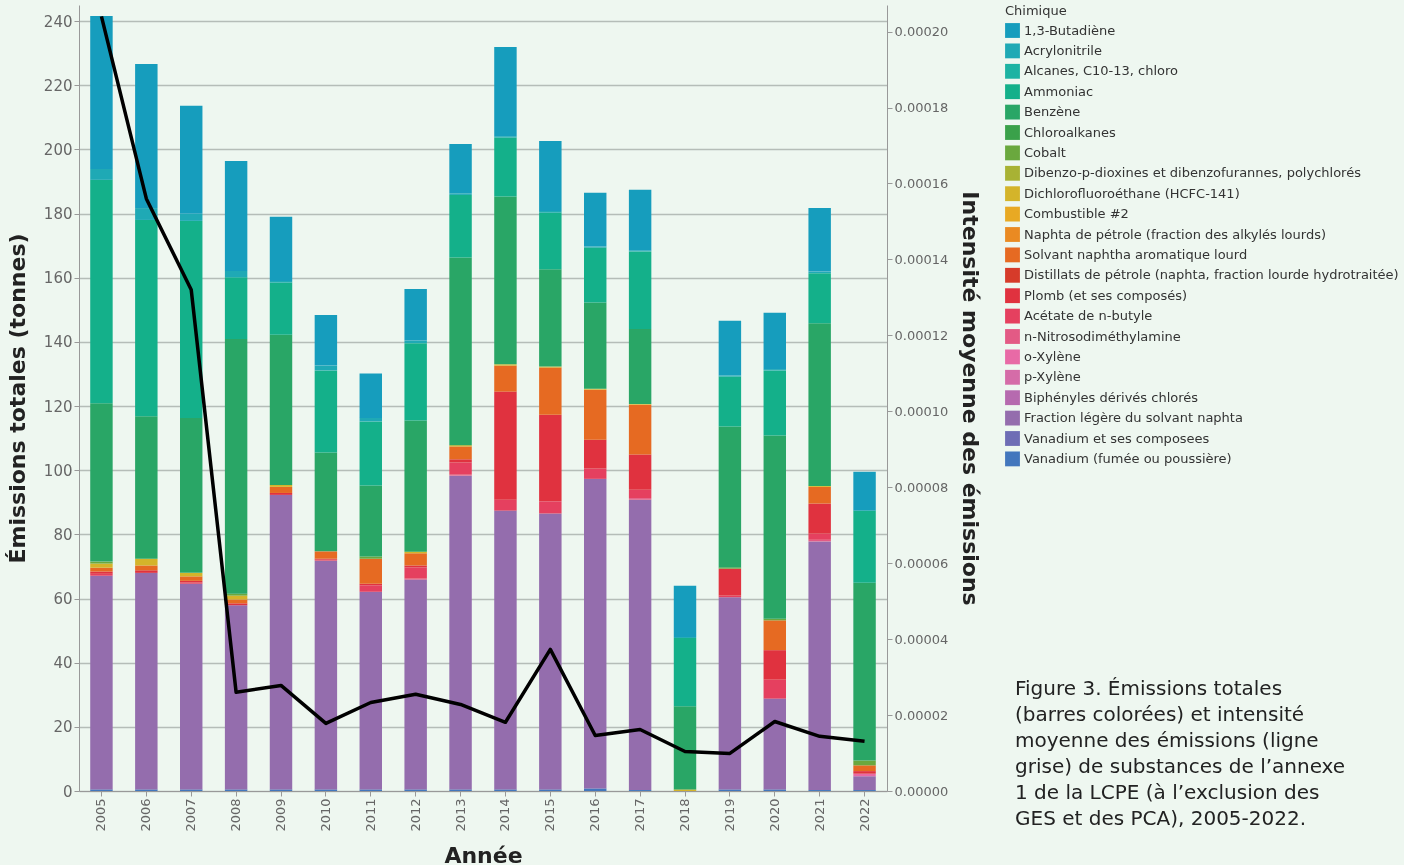 The width and height of the screenshot is (1425, 865). Describe the element at coordinates (1070, 132) in the screenshot. I see `legend-label: Chloroalkanes` at that location.